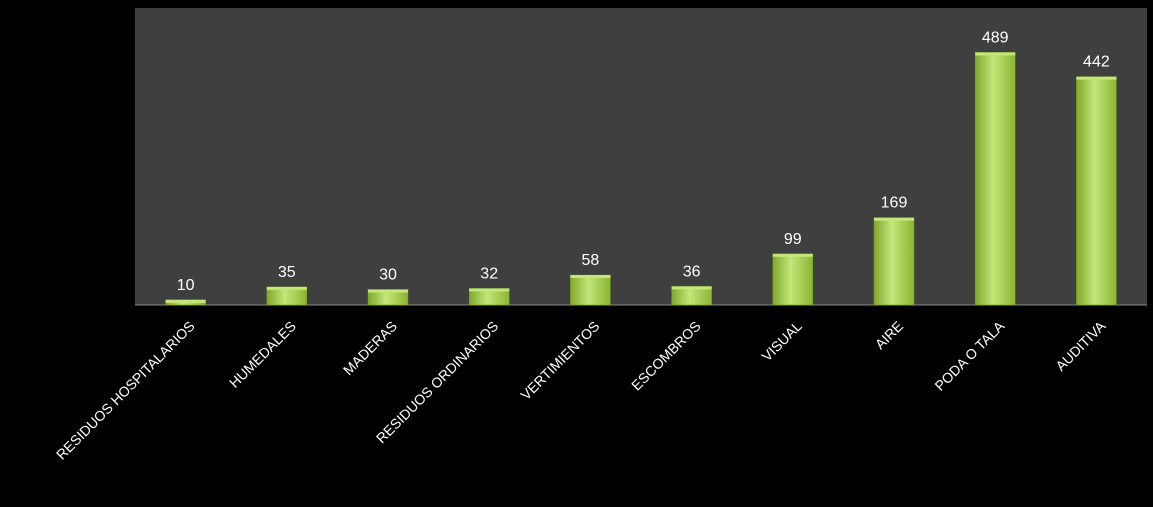 Image resolution: width=1153 pixels, height=507 pixels. What do you see at coordinates (559, 360) in the screenshot?
I see `category-label: VERTIMIENTOS` at bounding box center [559, 360].